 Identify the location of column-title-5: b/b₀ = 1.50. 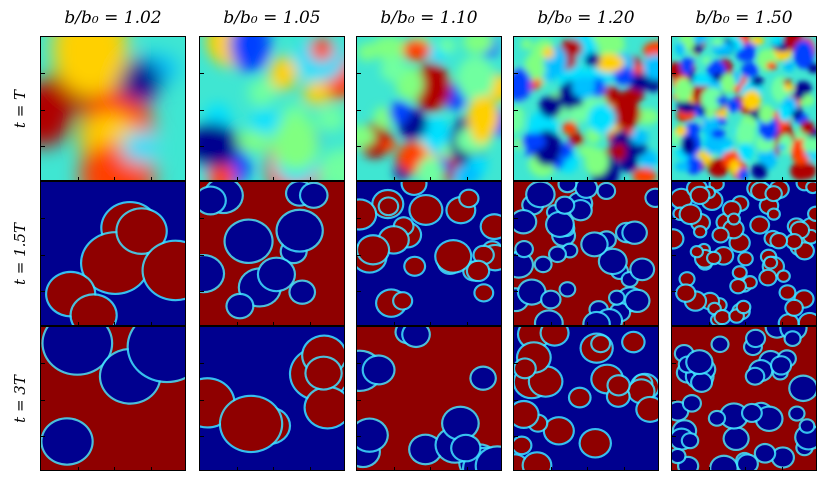
(744, 18).